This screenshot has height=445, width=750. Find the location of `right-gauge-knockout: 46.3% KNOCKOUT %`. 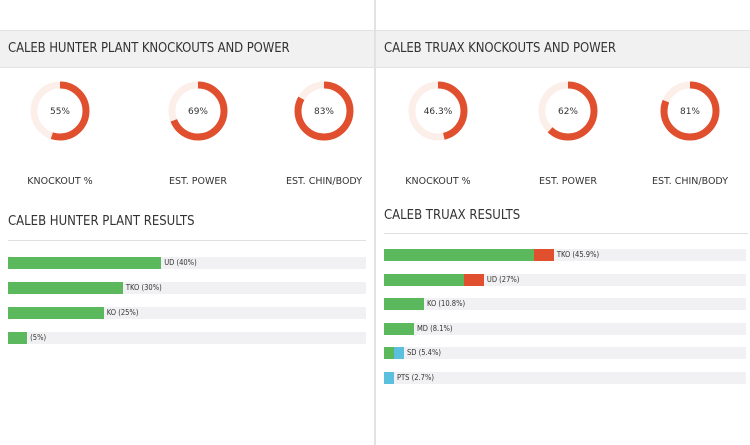

right-gauge-knockout: 46.3% KNOCKOUT % is located at coordinates (438, 135).